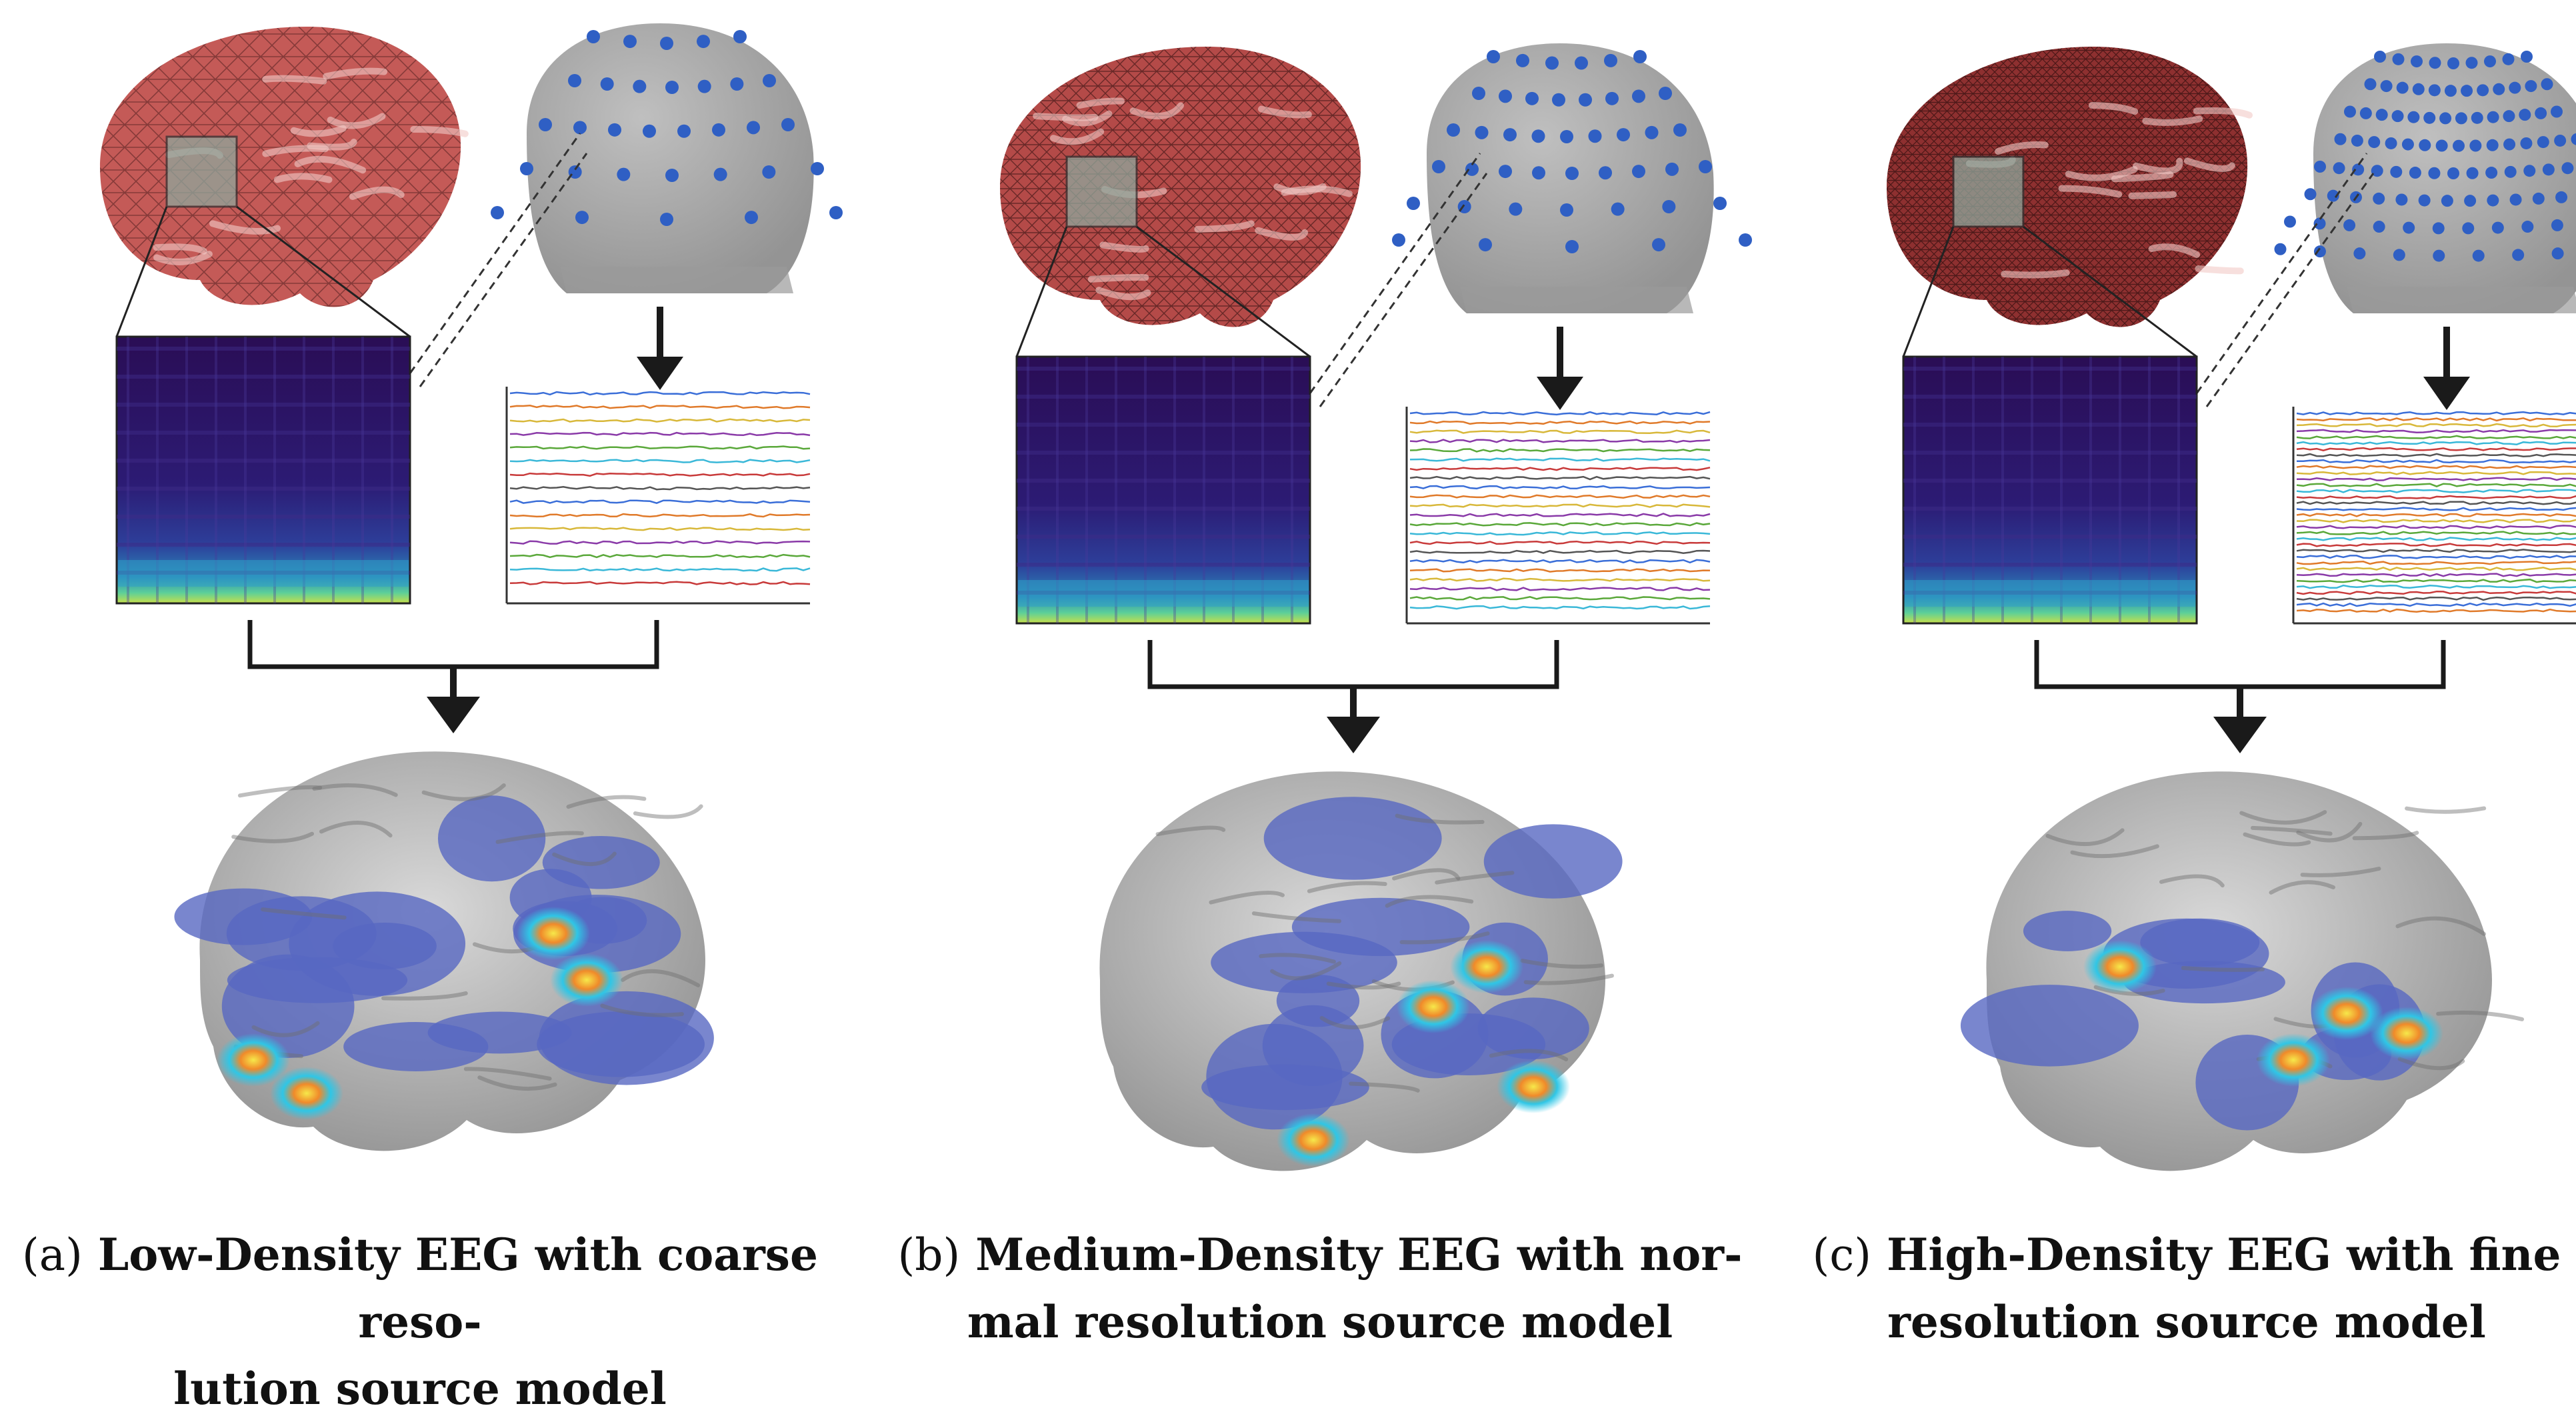  What do you see at coordinates (1118, 278) in the screenshot?
I see `brain-gyrus` at bounding box center [1118, 278].